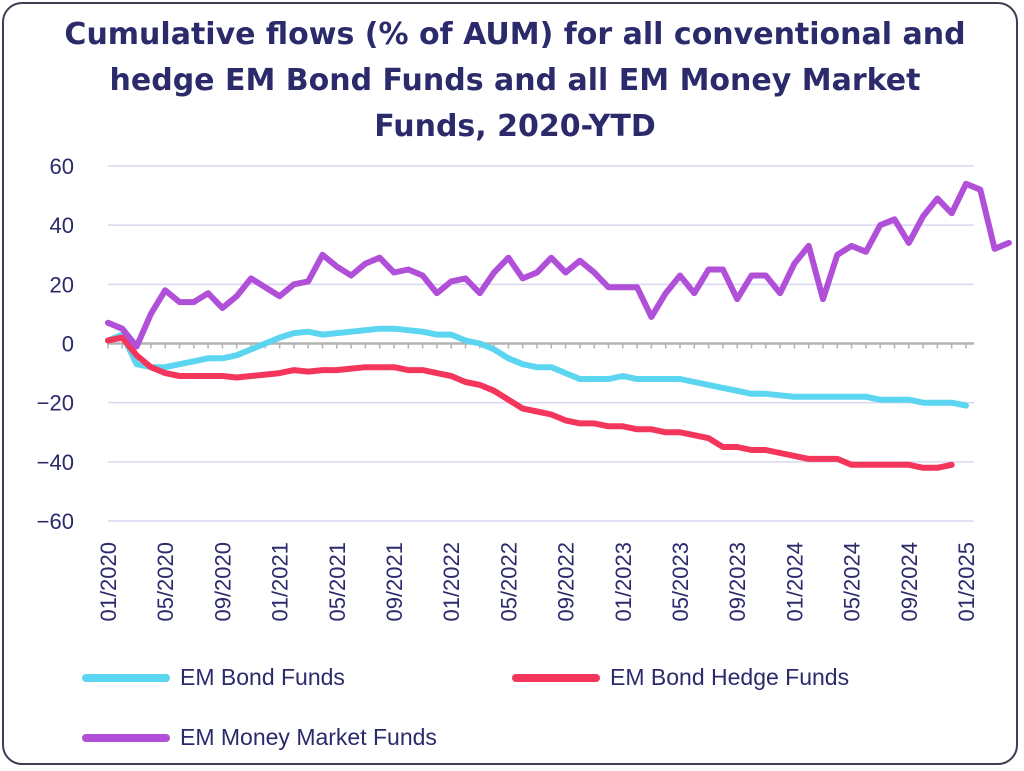  What do you see at coordinates (451, 582) in the screenshot?
I see `x-tick-label: 01/2022` at bounding box center [451, 582].